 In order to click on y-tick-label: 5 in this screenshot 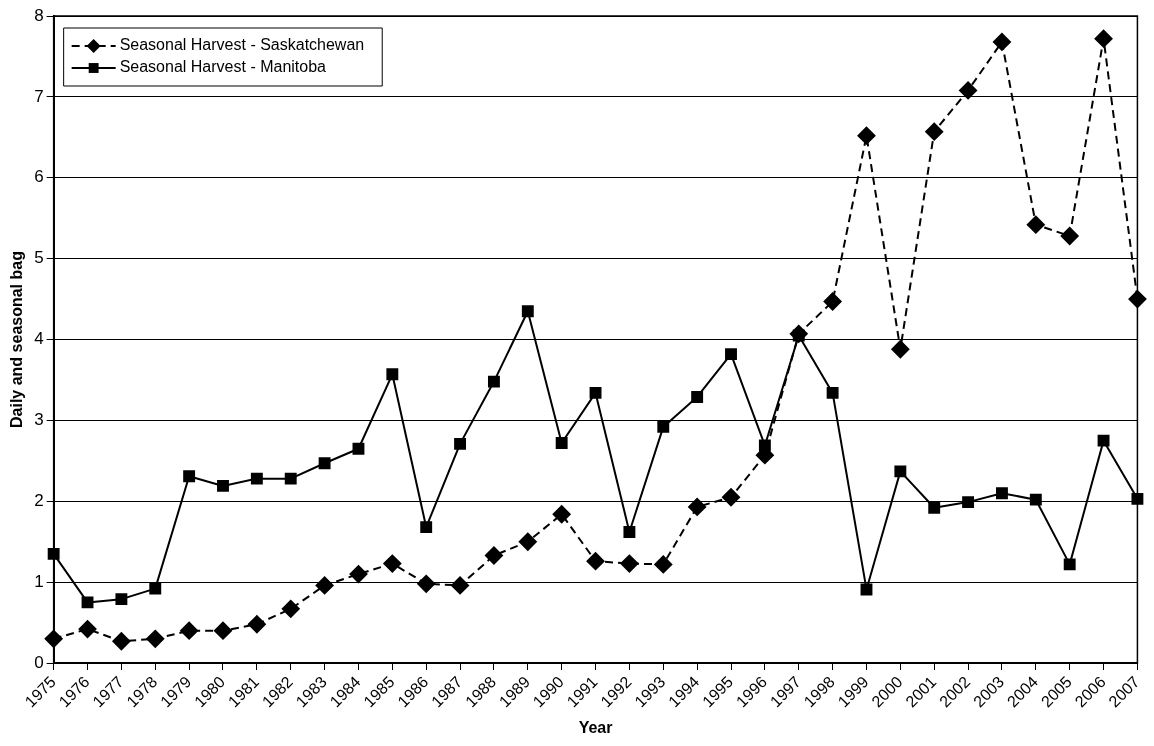, I will do `click(39, 258)`.